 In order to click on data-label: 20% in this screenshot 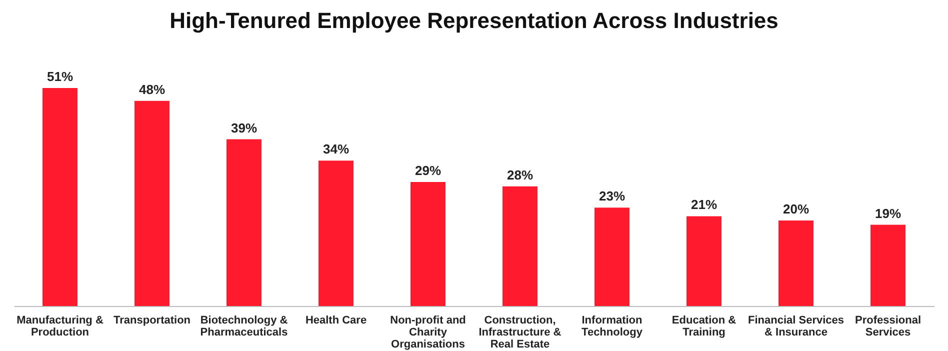, I will do `click(796, 209)`.